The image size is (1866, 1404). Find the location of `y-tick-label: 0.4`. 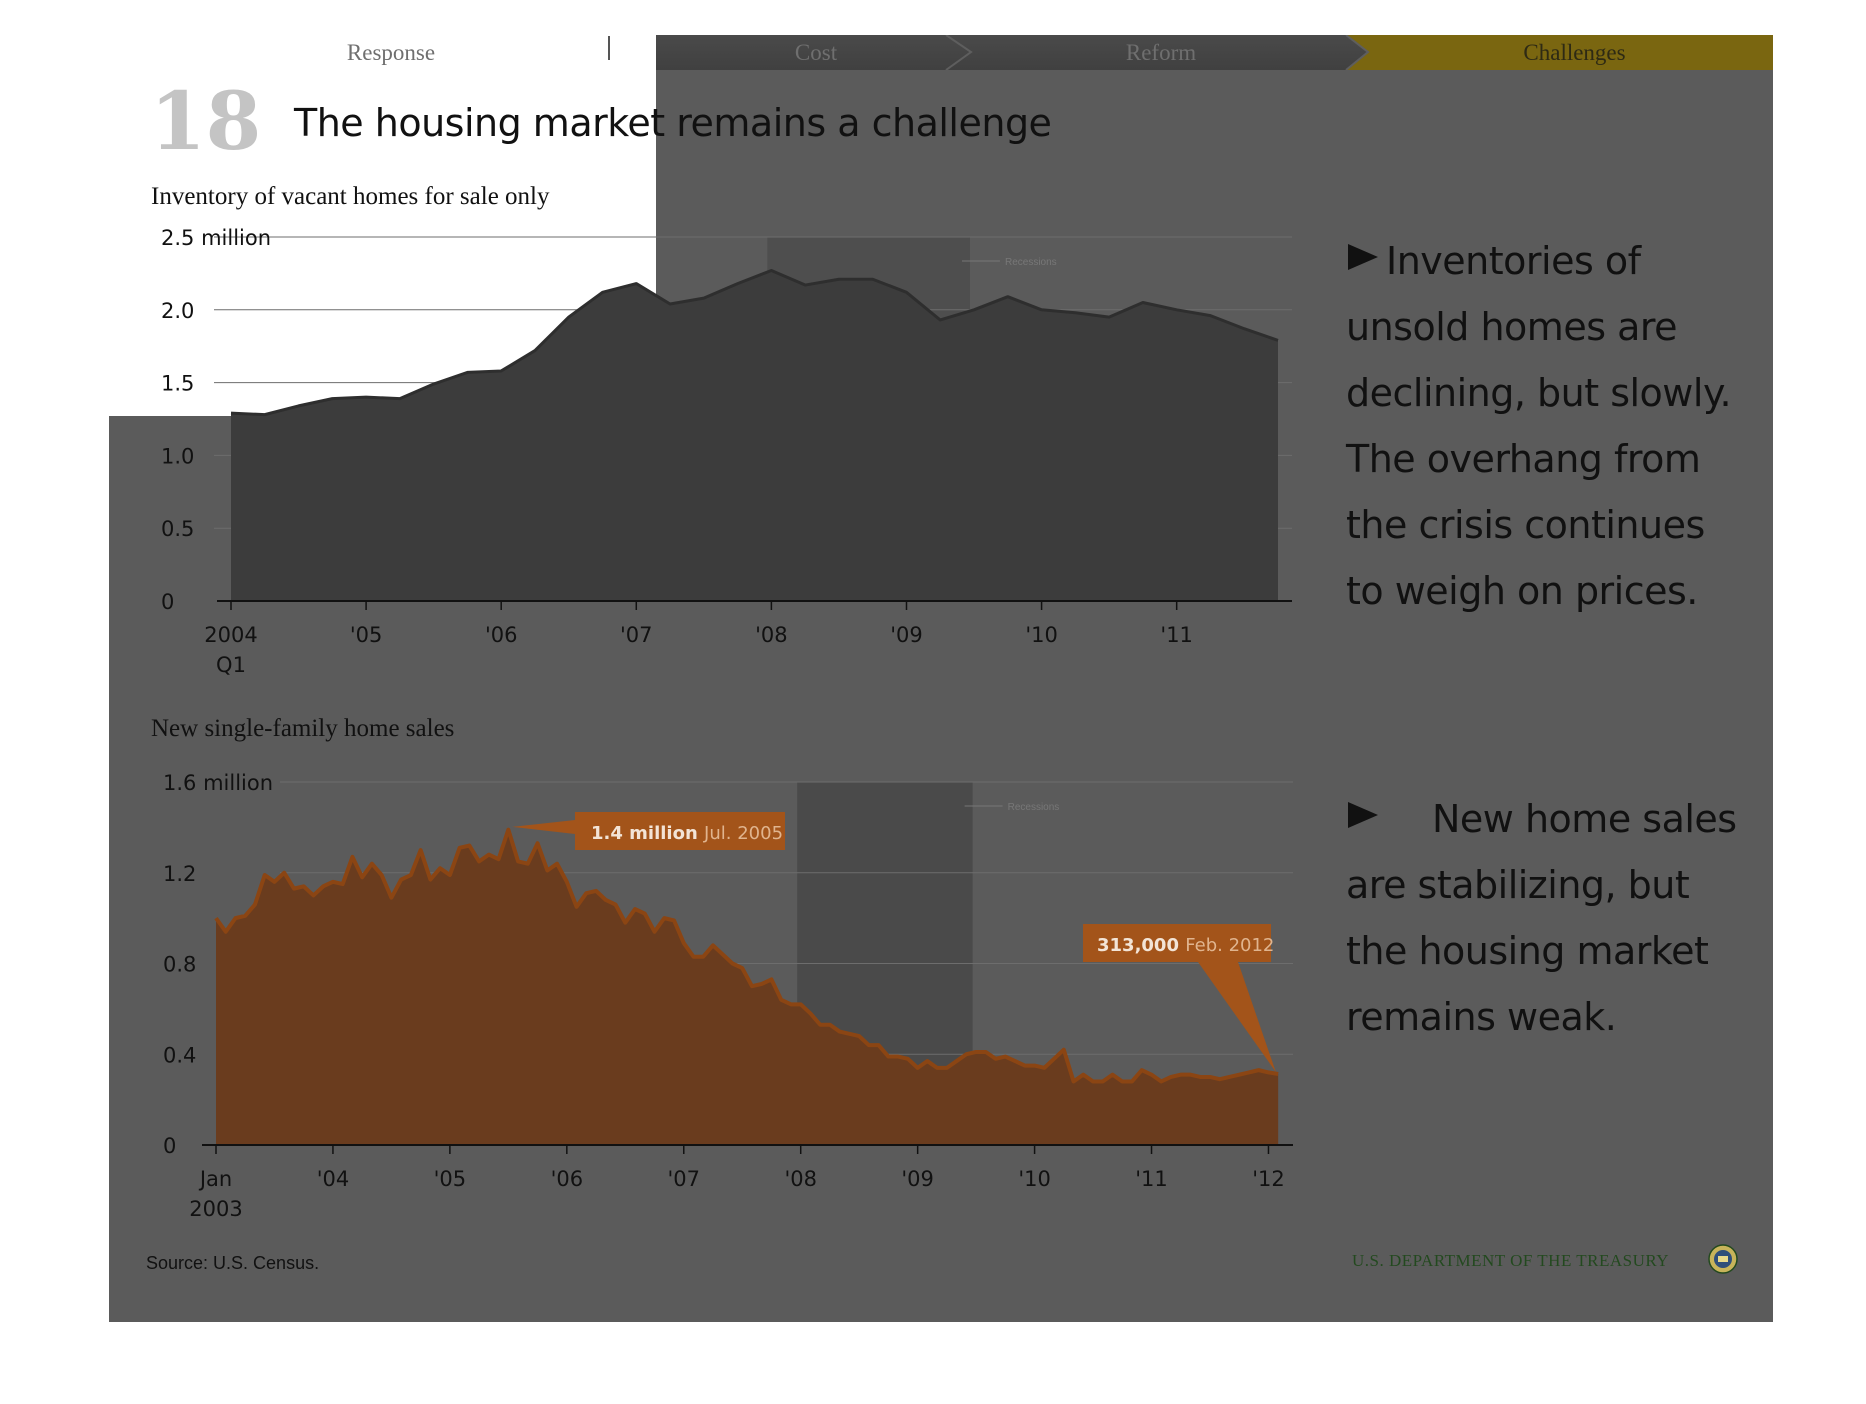

y-tick-label: 0.4 is located at coordinates (179, 1055).